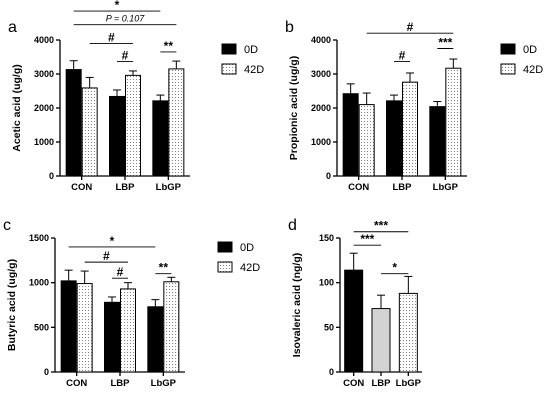  What do you see at coordinates (125, 19) in the screenshot?
I see `significance-label: P = 0.107` at bounding box center [125, 19].